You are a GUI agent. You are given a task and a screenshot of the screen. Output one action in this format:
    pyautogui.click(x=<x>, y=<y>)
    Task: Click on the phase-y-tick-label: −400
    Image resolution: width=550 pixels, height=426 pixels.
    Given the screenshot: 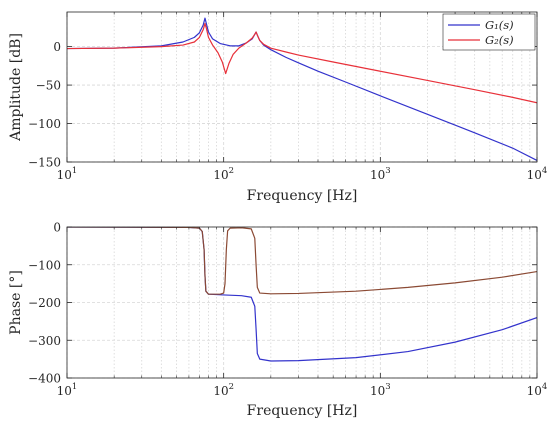 What is the action you would take?
    pyautogui.click(x=44, y=379)
    